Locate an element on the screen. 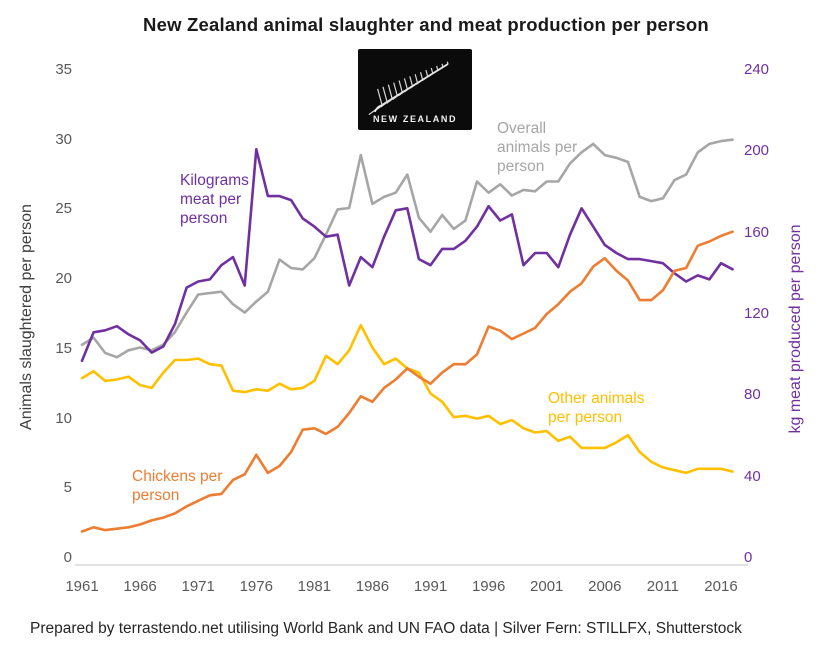 The height and width of the screenshot is (659, 827). x-axis-tick-2001: 2001 is located at coordinates (547, 586).